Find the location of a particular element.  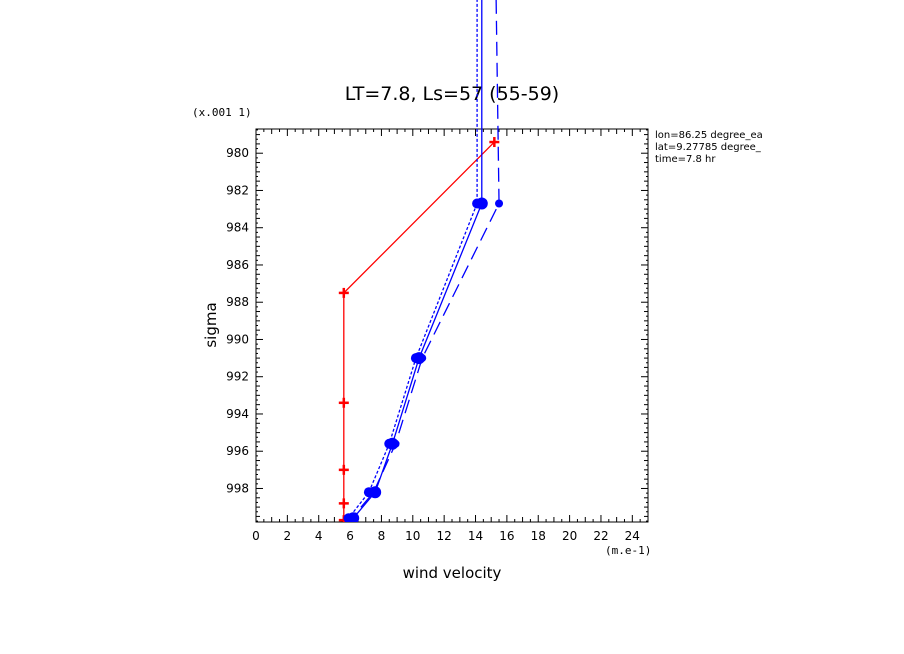

x-tick-label: 20 is located at coordinates (569, 536).